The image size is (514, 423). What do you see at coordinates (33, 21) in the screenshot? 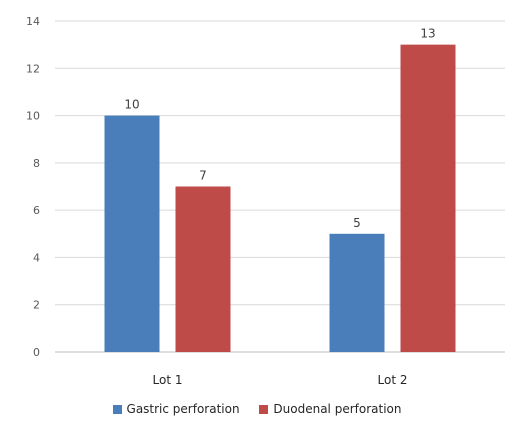
I see `y-tick-label: 14` at bounding box center [33, 21].